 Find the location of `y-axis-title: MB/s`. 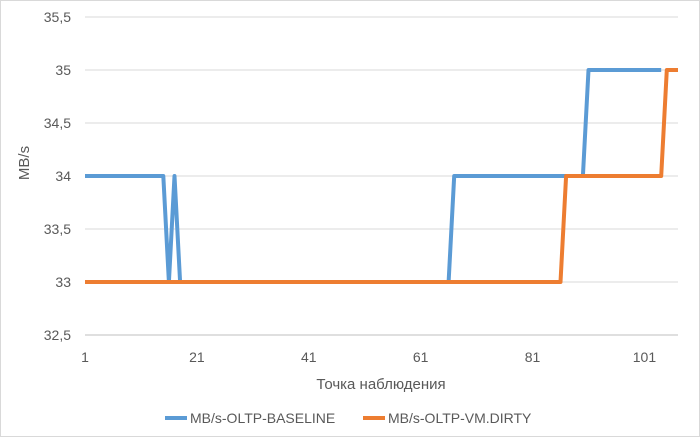

y-axis-title: MB/s is located at coordinates (24, 163).